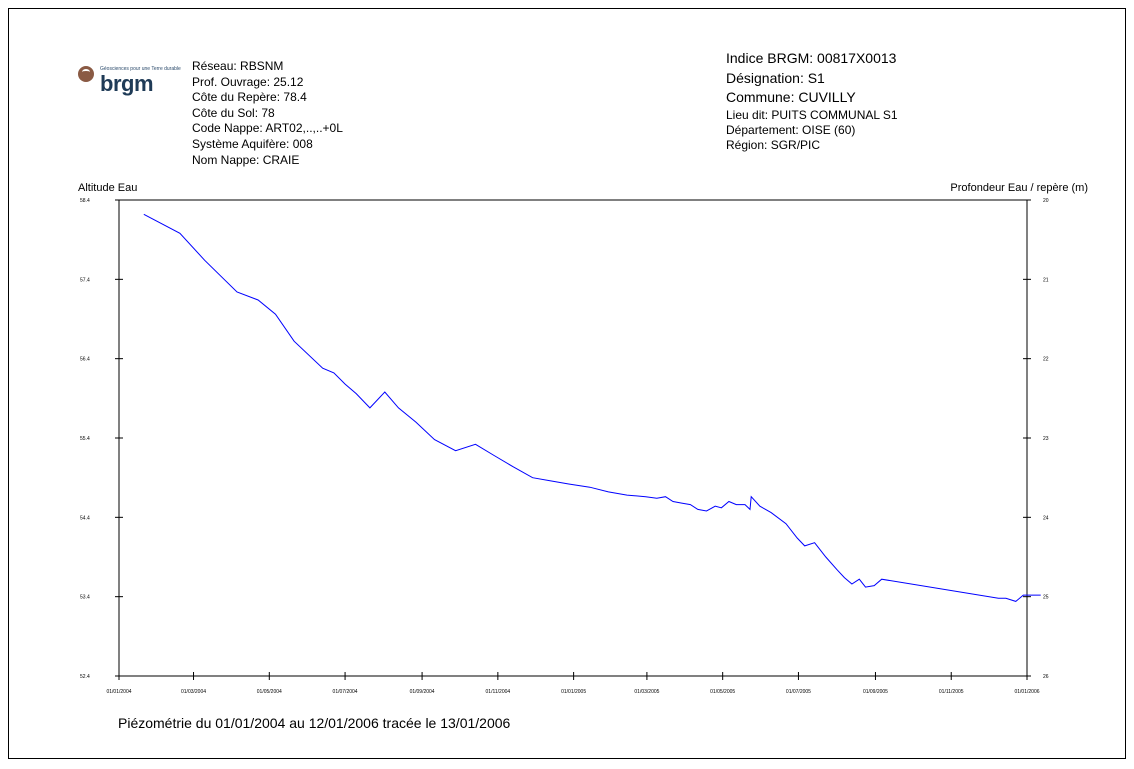  Describe the element at coordinates (252, 143) in the screenshot. I see `systeme-aquifere: Système Aquifère: 008` at that location.